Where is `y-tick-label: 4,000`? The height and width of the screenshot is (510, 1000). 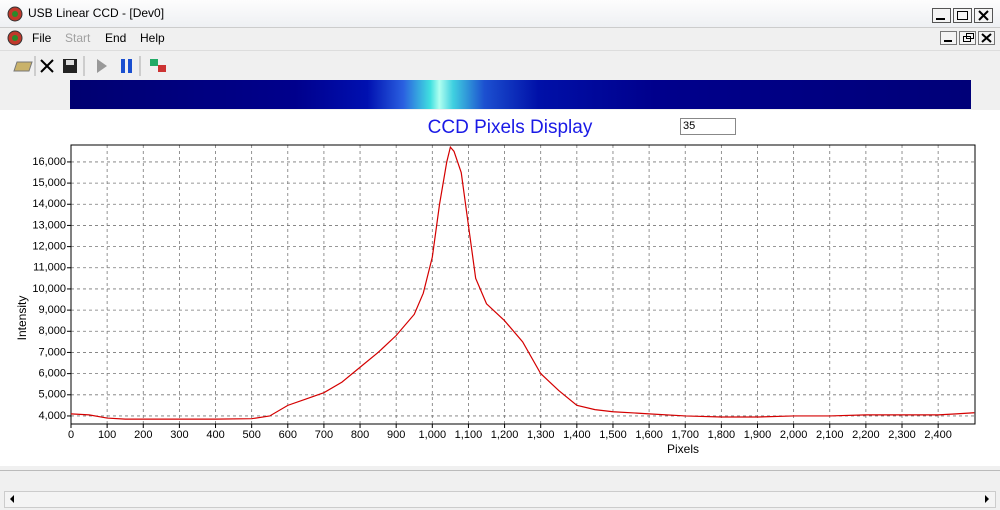 y-tick-label: 4,000 is located at coordinates (52, 416).